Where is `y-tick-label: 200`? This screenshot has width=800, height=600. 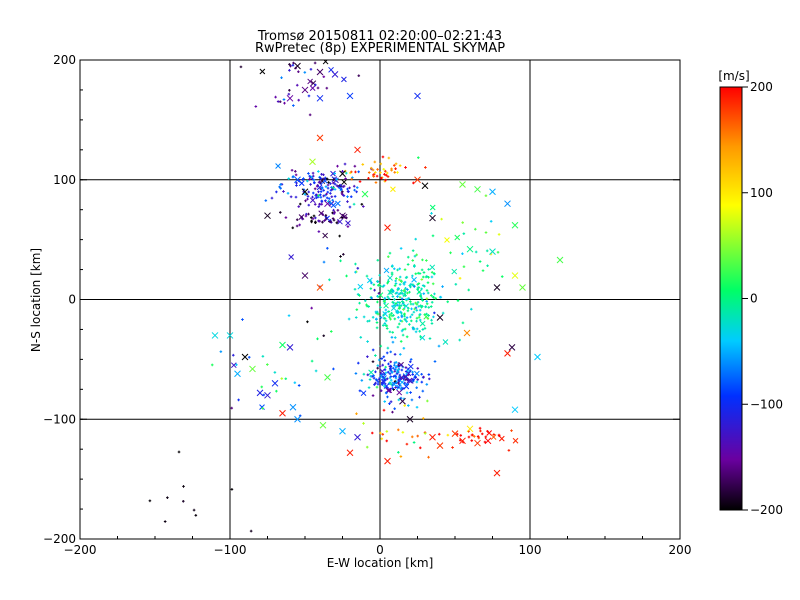
y-tick-label: 200 is located at coordinates (64, 60).